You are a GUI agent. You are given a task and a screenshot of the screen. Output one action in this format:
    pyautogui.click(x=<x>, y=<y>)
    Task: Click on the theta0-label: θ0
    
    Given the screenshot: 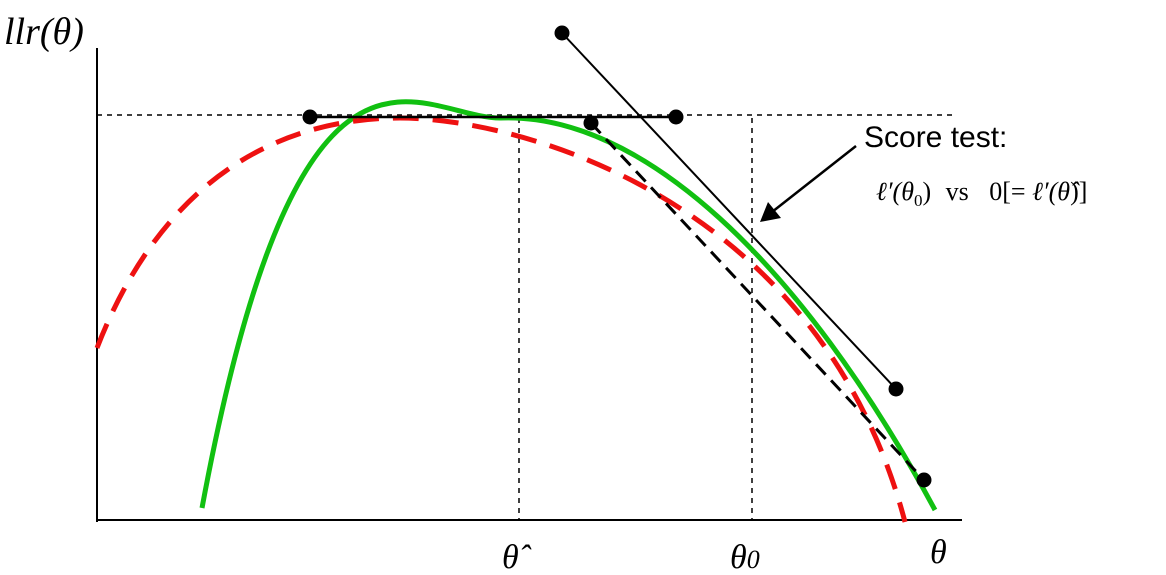 What is the action you would take?
    pyautogui.click(x=745, y=557)
    